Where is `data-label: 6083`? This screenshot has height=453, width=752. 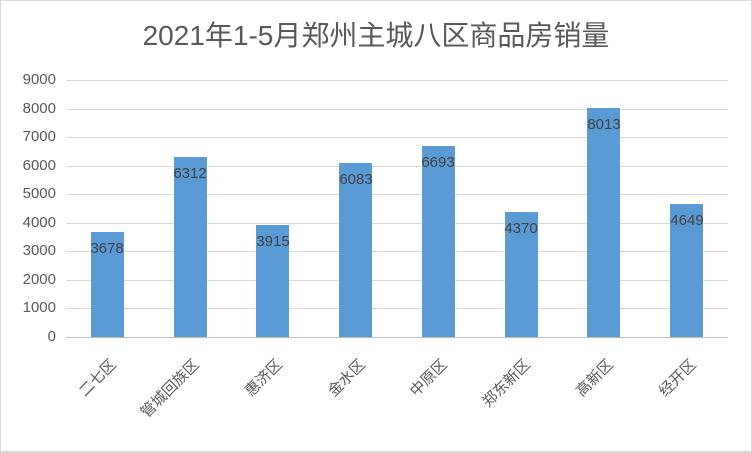 data-label: 6083 is located at coordinates (356, 179).